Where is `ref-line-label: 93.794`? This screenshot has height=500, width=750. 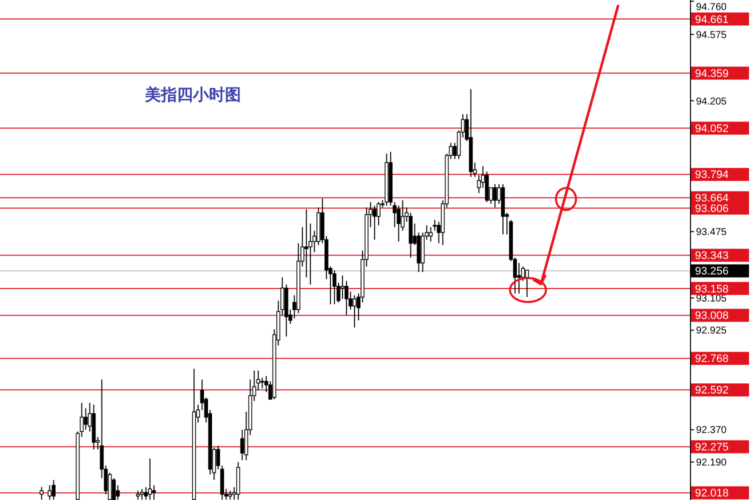 ref-line-label: 93.794 is located at coordinates (712, 175).